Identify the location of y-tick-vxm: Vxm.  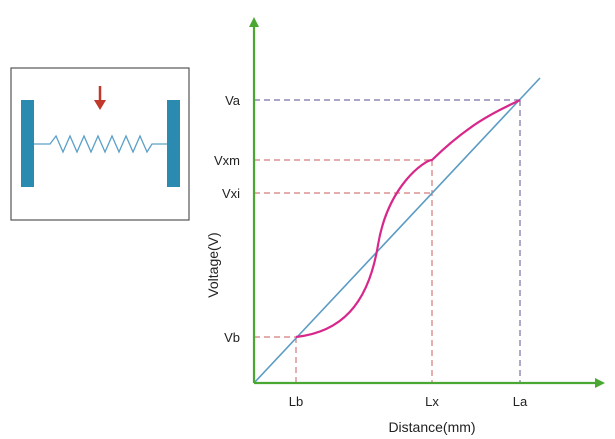
(227, 160).